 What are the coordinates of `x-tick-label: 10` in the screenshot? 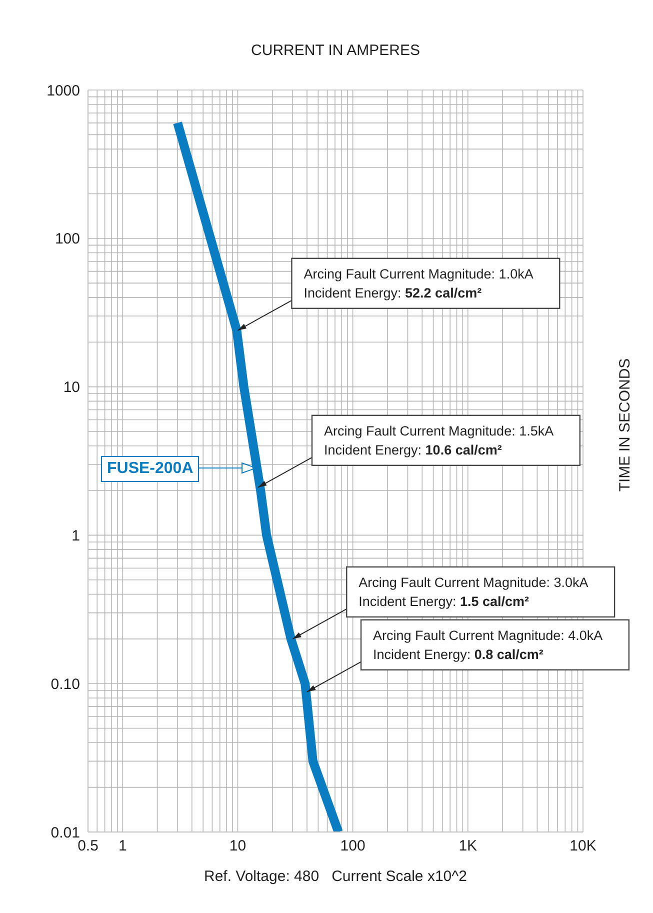 It's located at (237, 846).